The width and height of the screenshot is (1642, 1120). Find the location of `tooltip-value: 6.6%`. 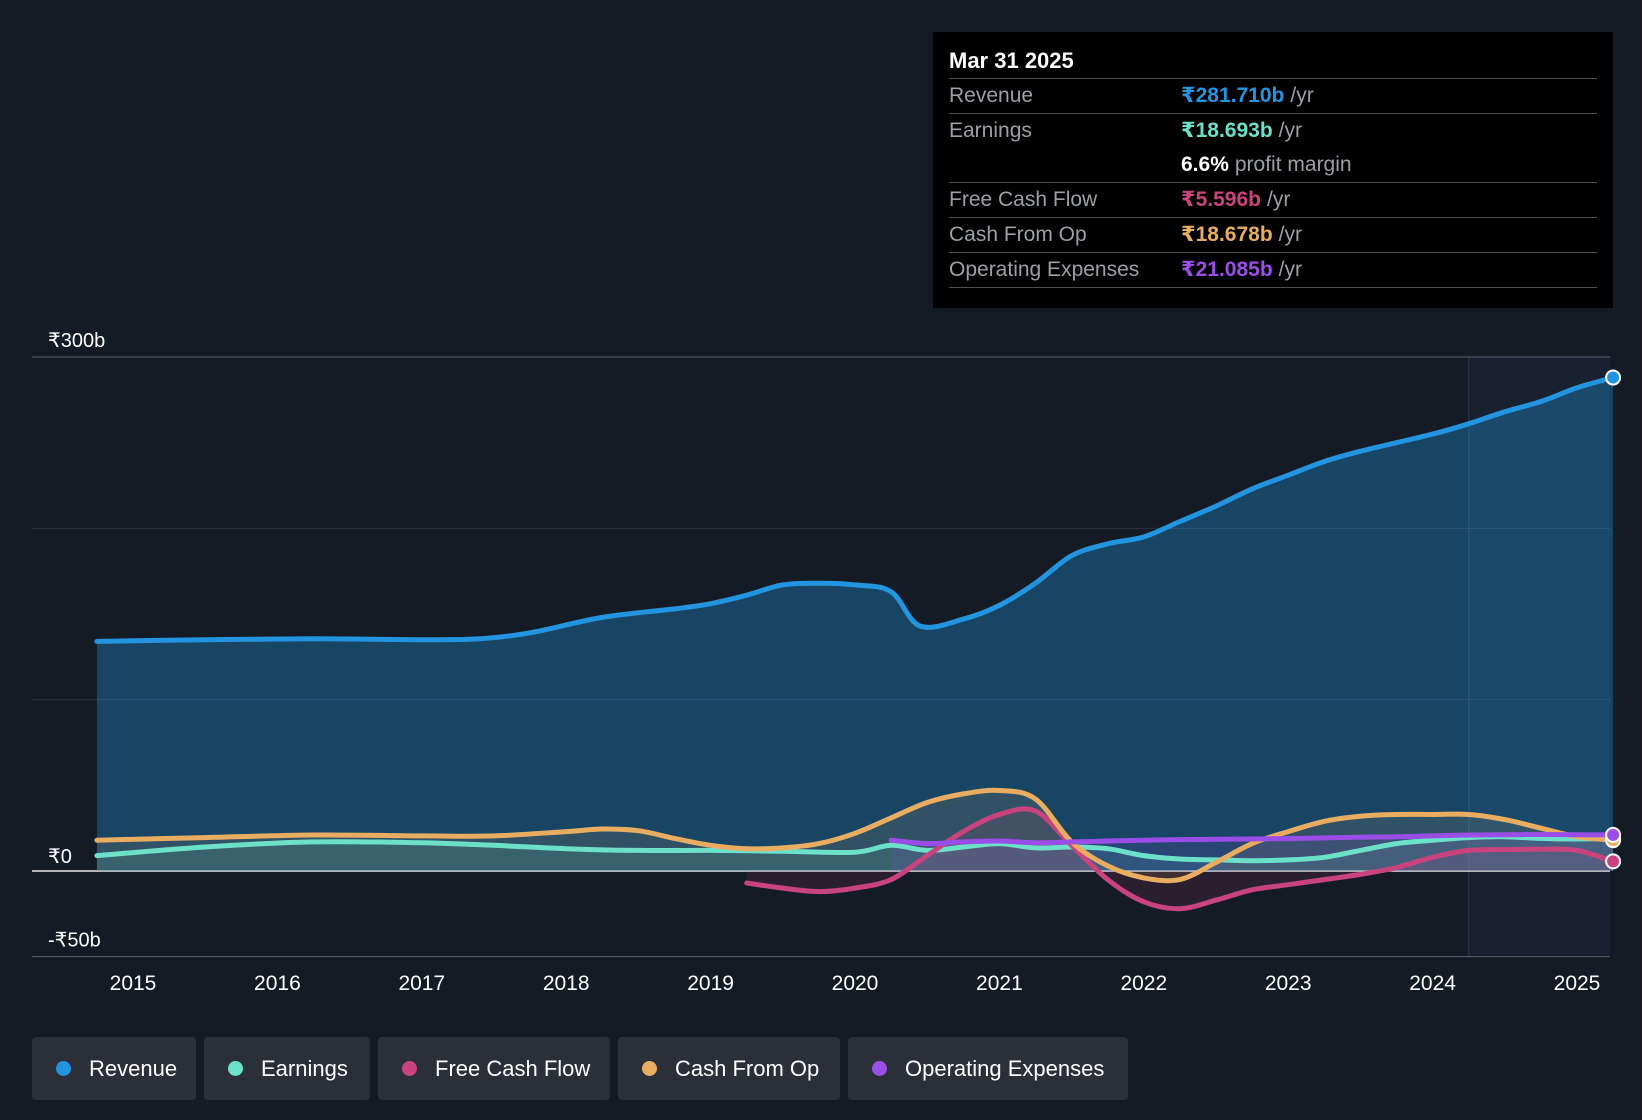

tooltip-value: 6.6% is located at coordinates (1205, 164).